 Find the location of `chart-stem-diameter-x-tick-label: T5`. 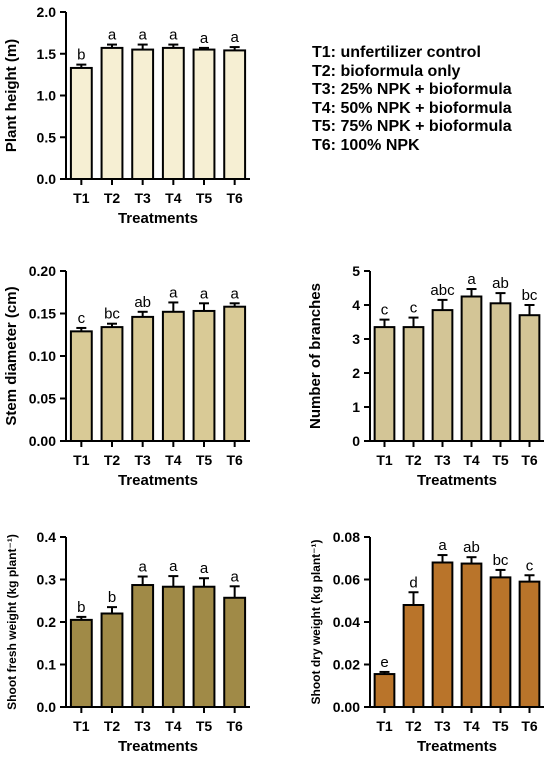

chart-stem-diameter-x-tick-label: T5 is located at coordinates (204, 460).